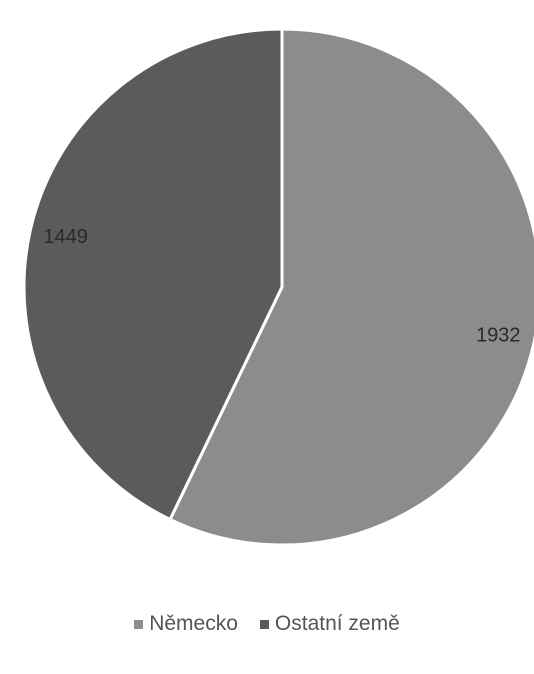 This screenshot has width=534, height=674. I want to click on legend-label-ostatni-zeme: Ostatní země, so click(337, 623).